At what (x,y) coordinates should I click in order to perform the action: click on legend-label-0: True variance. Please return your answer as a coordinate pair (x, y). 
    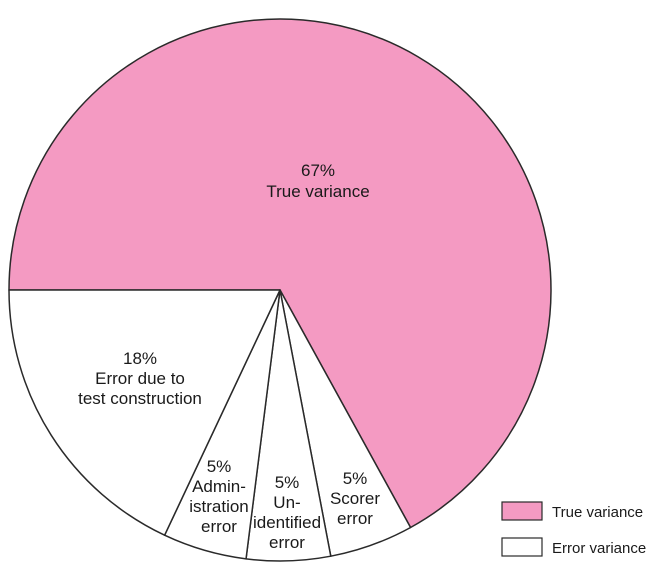
    Looking at the image, I should click on (597, 512).